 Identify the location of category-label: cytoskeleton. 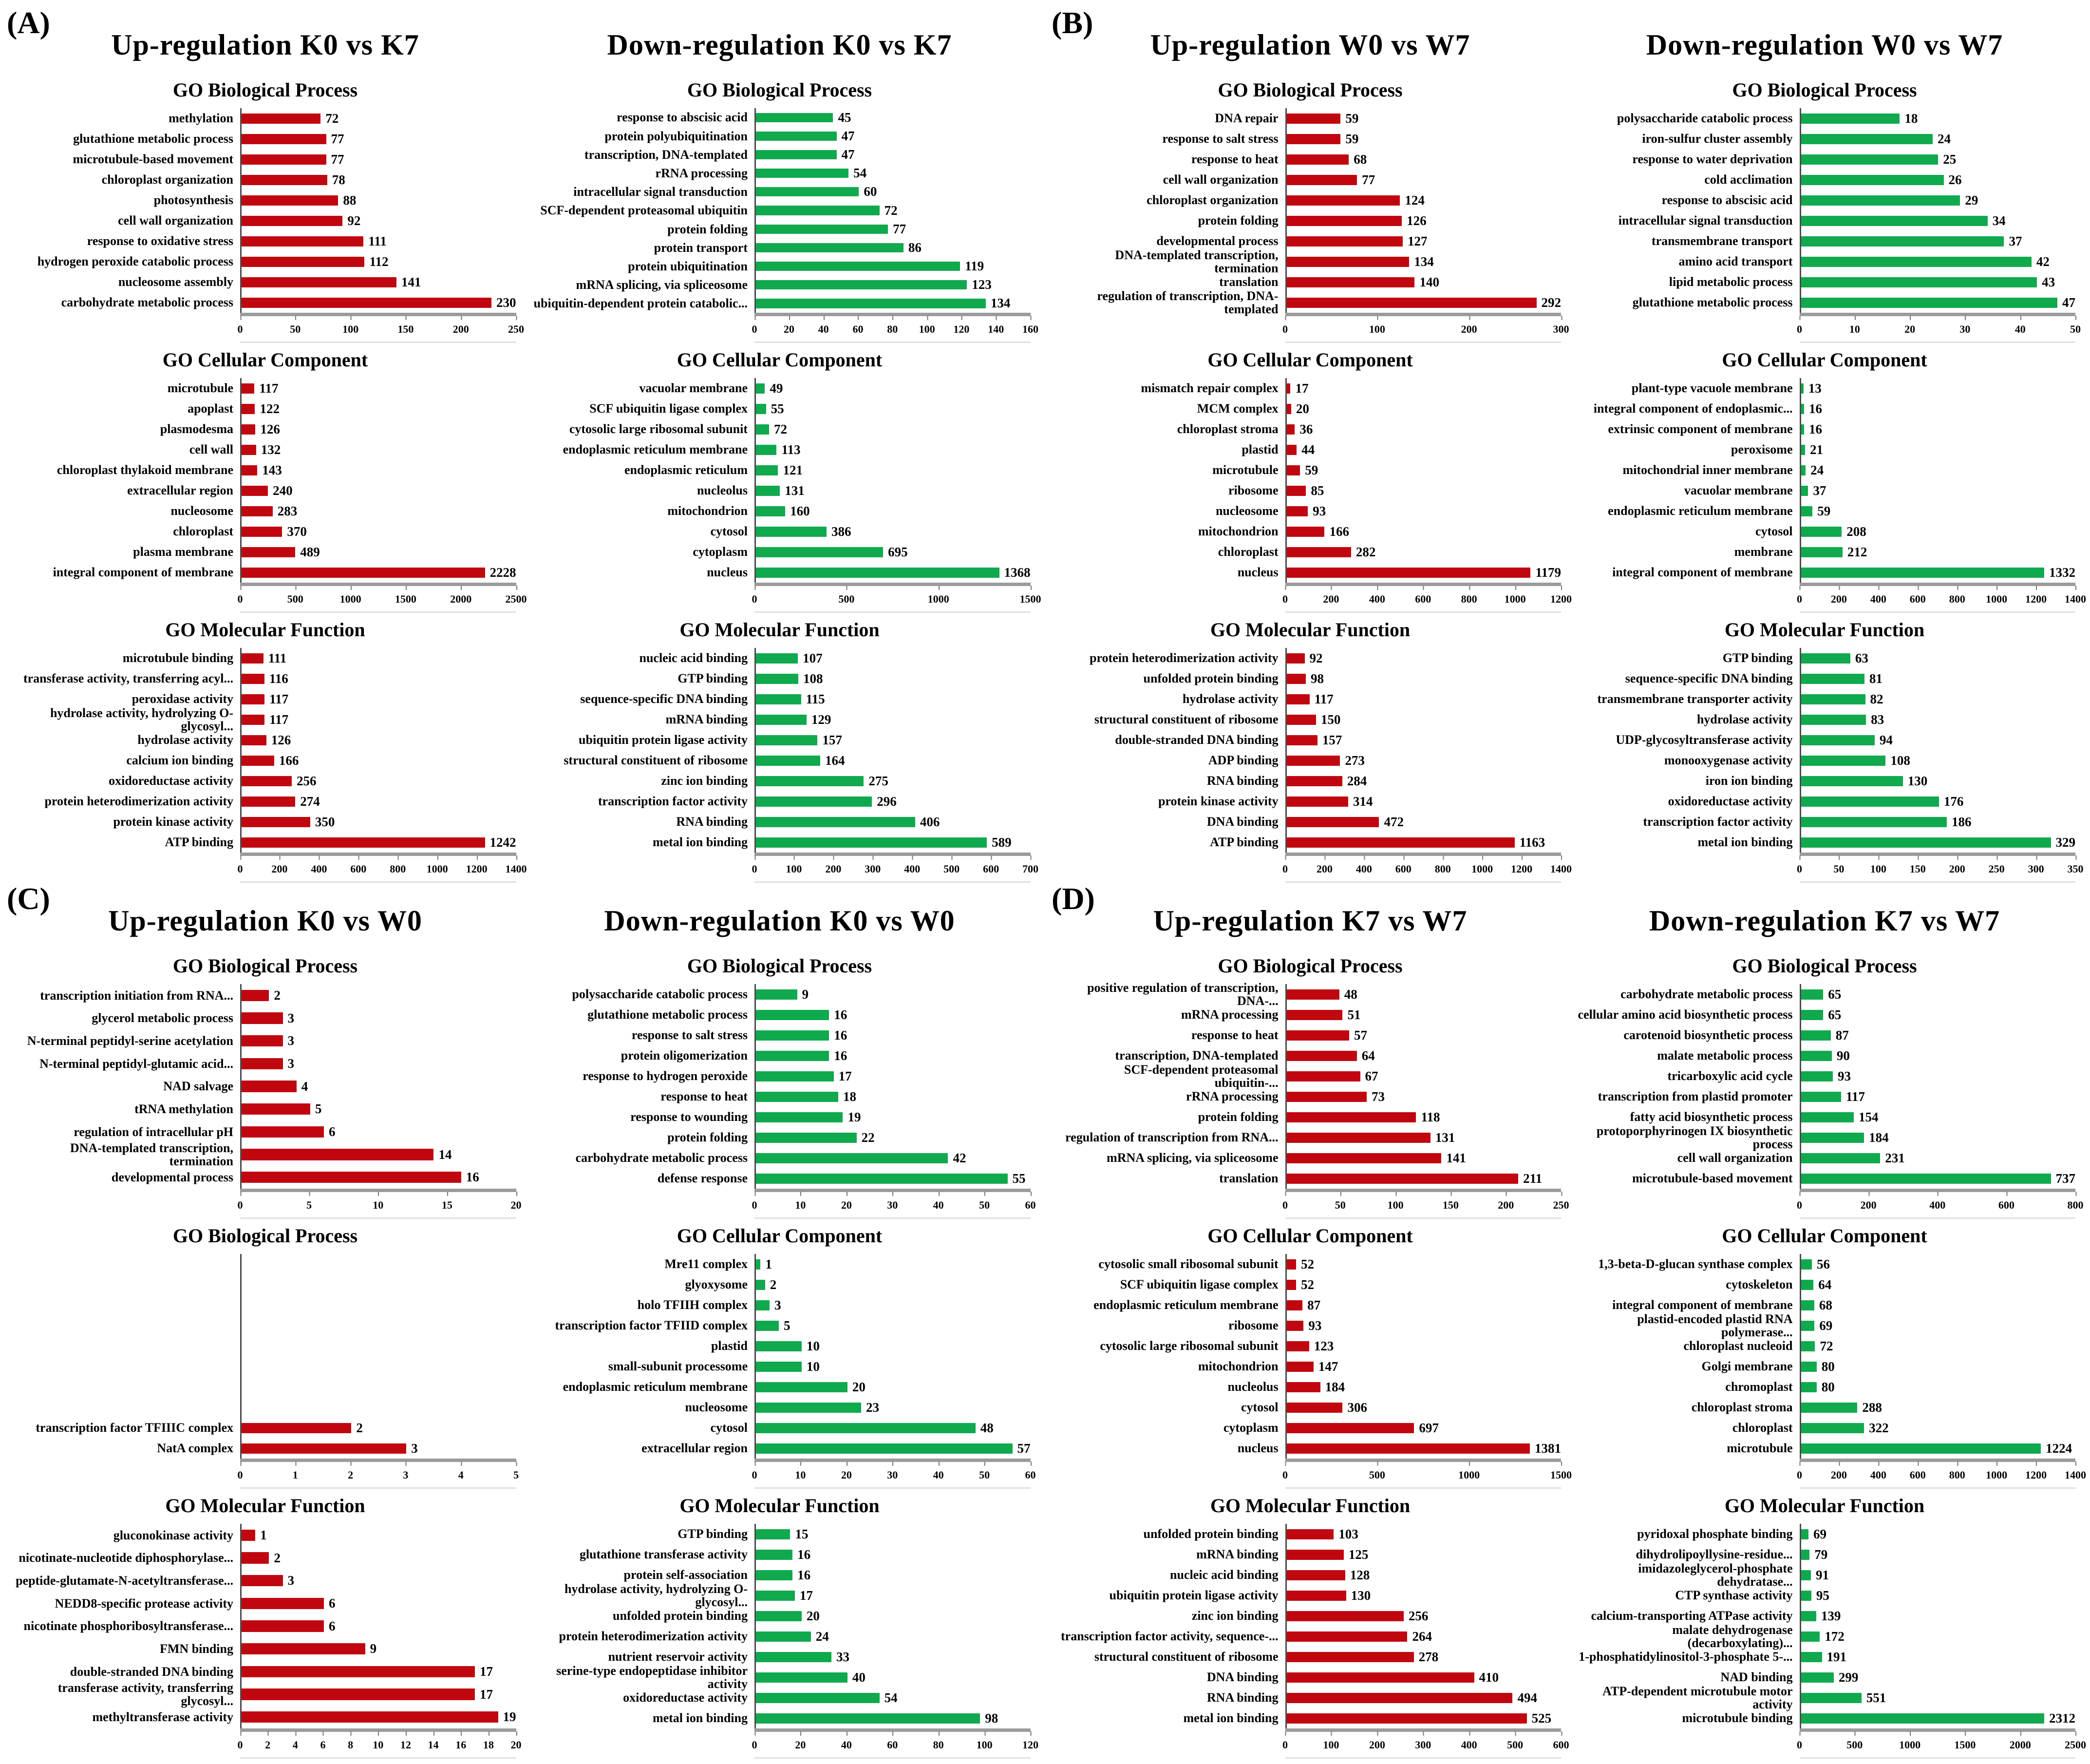
(1759, 1284).